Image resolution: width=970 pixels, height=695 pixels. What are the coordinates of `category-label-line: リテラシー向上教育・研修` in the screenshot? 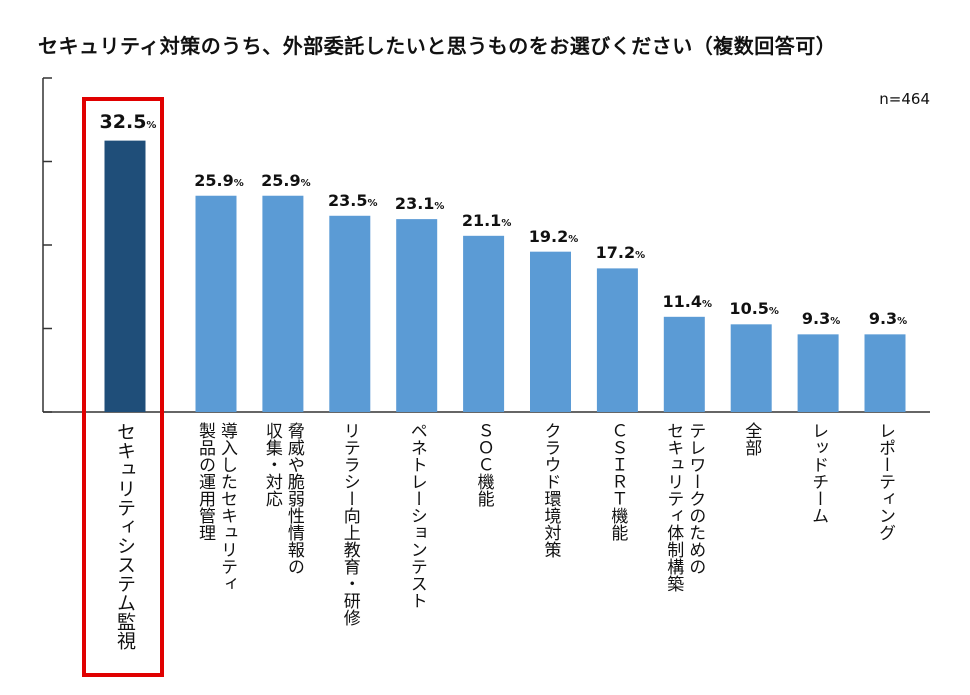 It's located at (349, 524).